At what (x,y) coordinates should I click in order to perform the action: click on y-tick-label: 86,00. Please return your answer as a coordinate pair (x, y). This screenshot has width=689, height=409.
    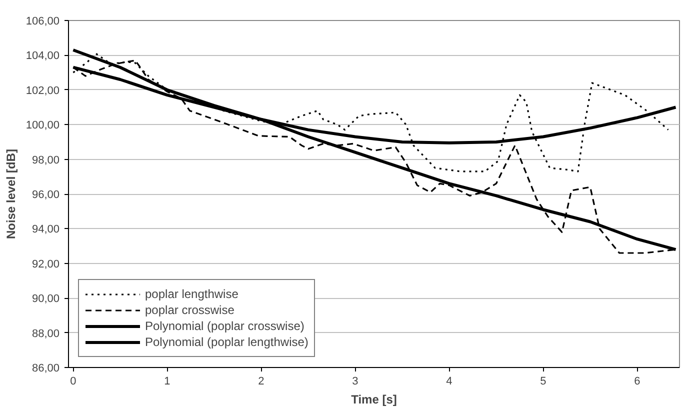
    Looking at the image, I should click on (46, 368).